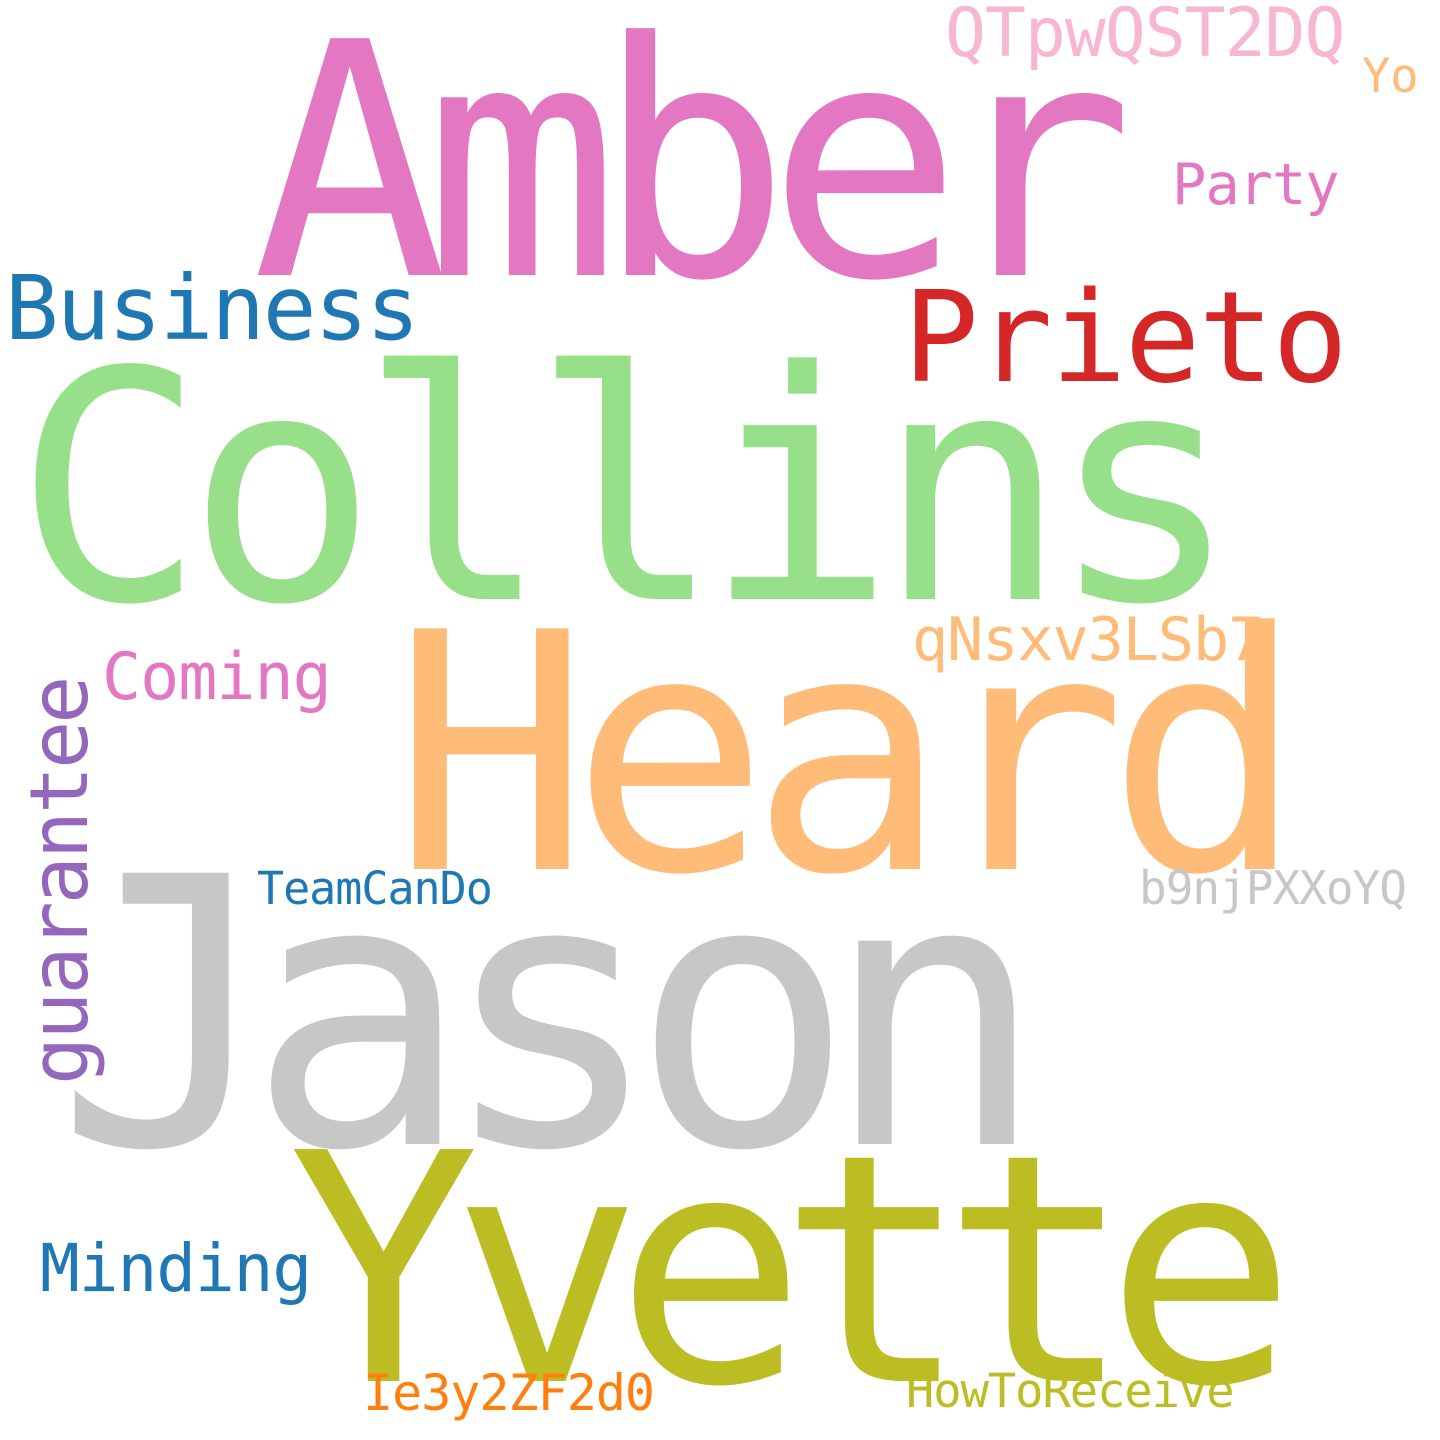  I want to click on word-b9njpxxoyq: b9njPXXoYQ, so click(1273, 888).